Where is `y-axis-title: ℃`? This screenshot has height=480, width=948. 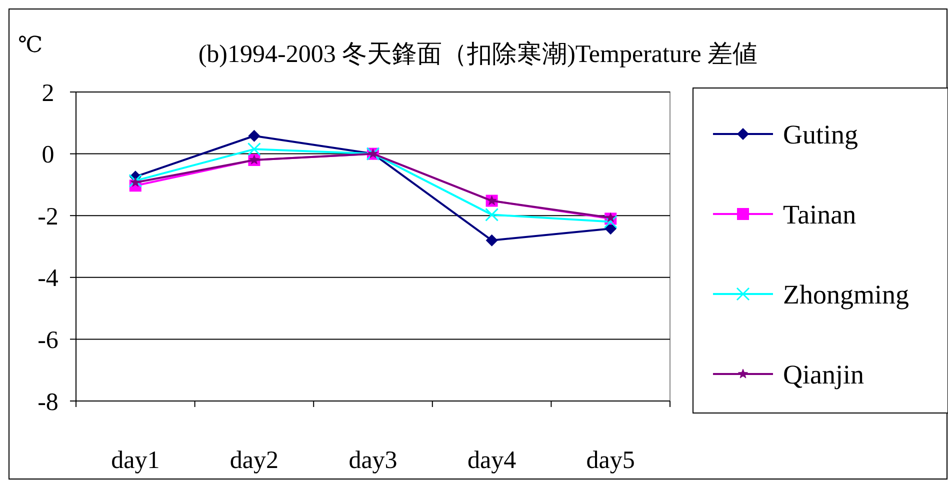 y-axis-title: ℃ is located at coordinates (30, 44).